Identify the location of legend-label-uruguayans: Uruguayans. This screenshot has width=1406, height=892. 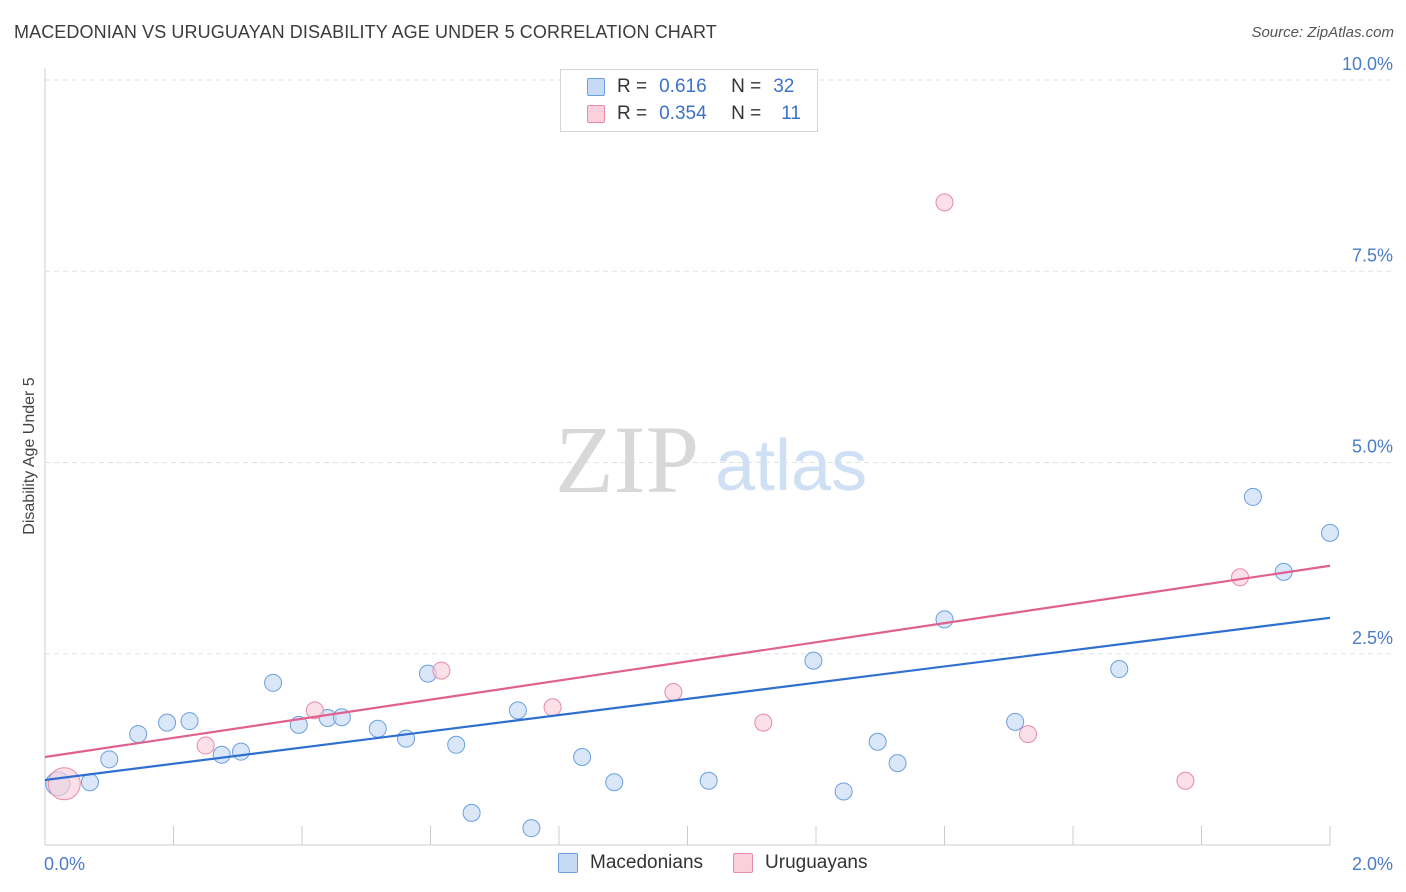
(816, 862).